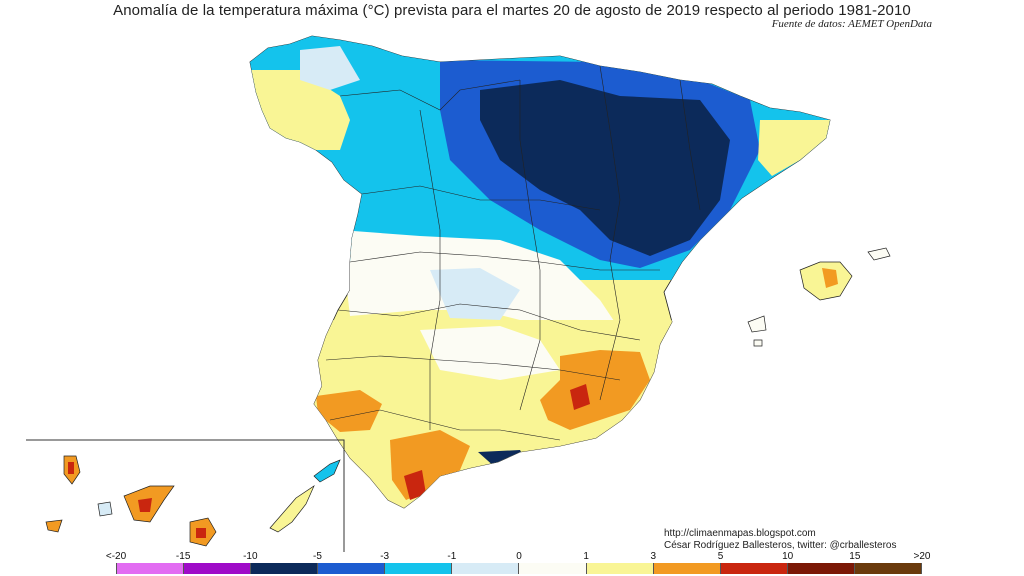  I want to click on la-gomera, so click(105, 509).